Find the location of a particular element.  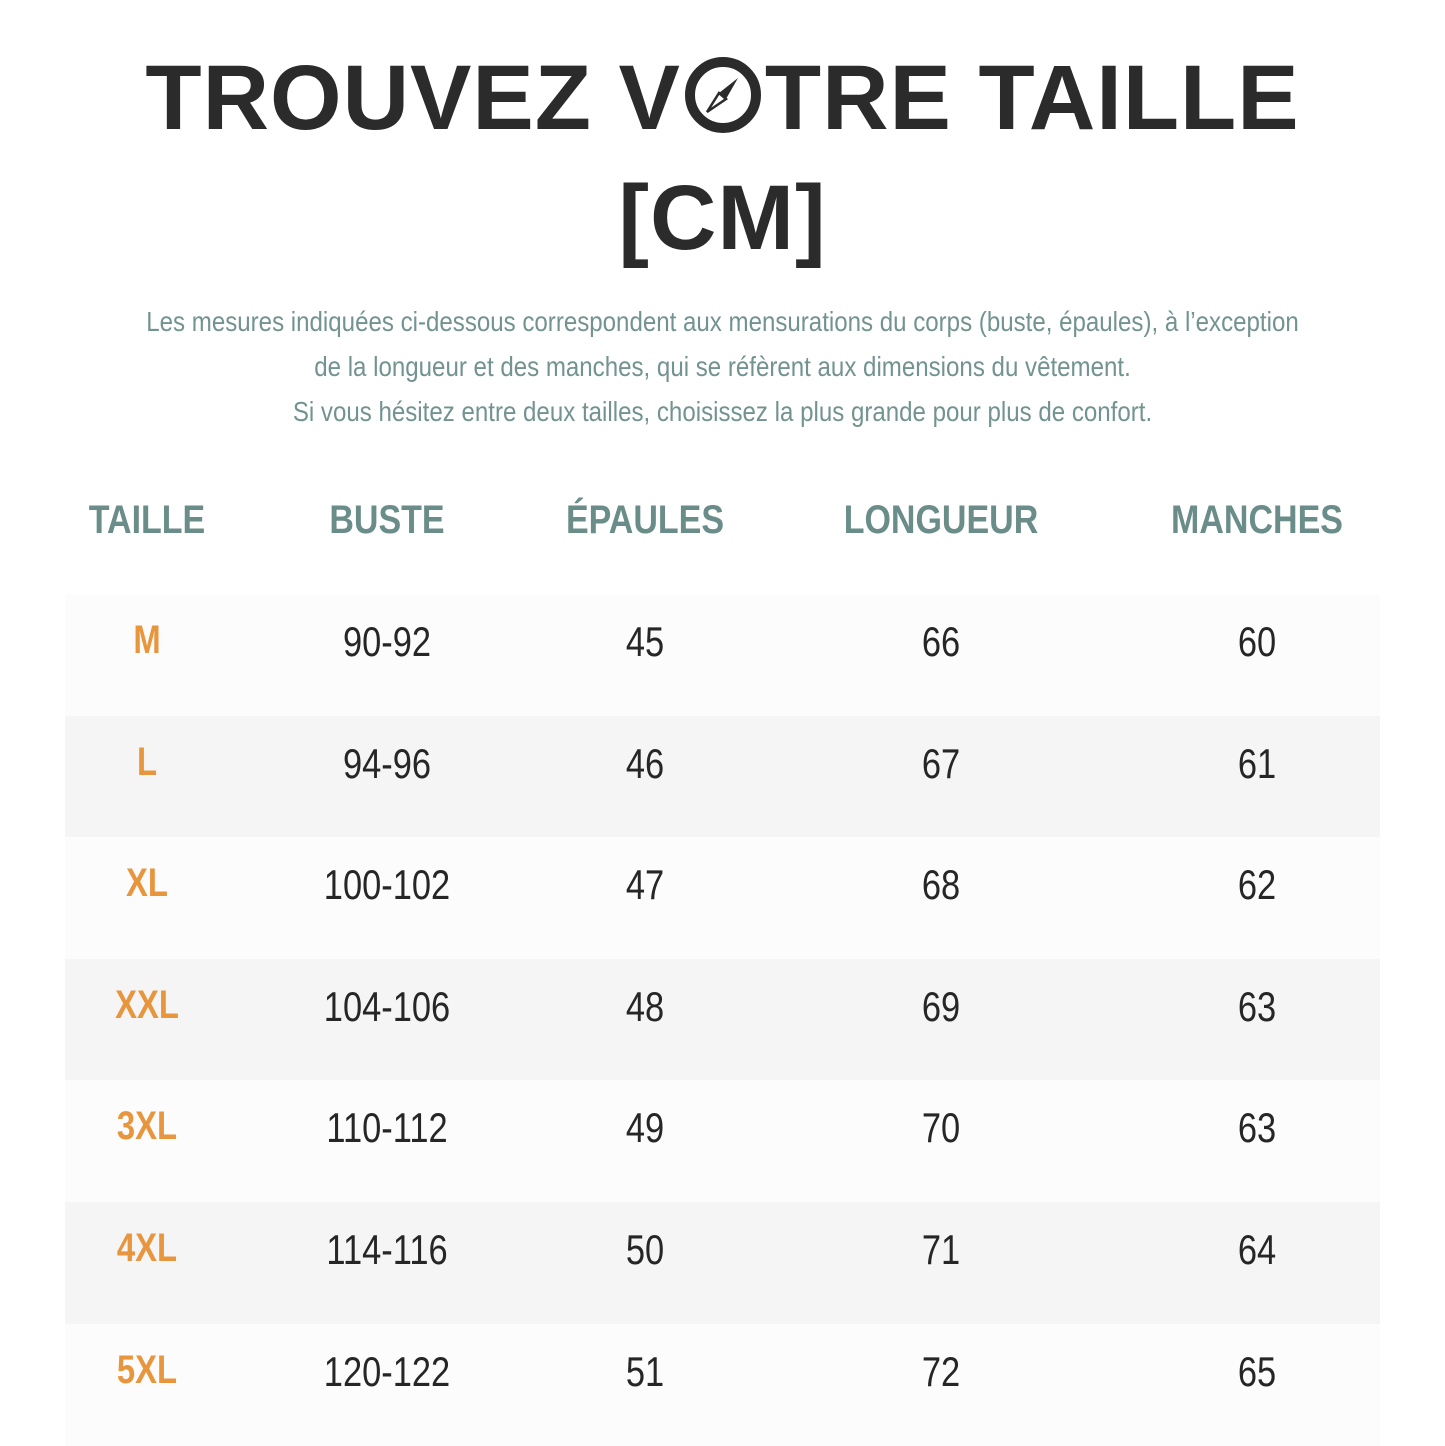

size-label: 5XL is located at coordinates (147, 1369).